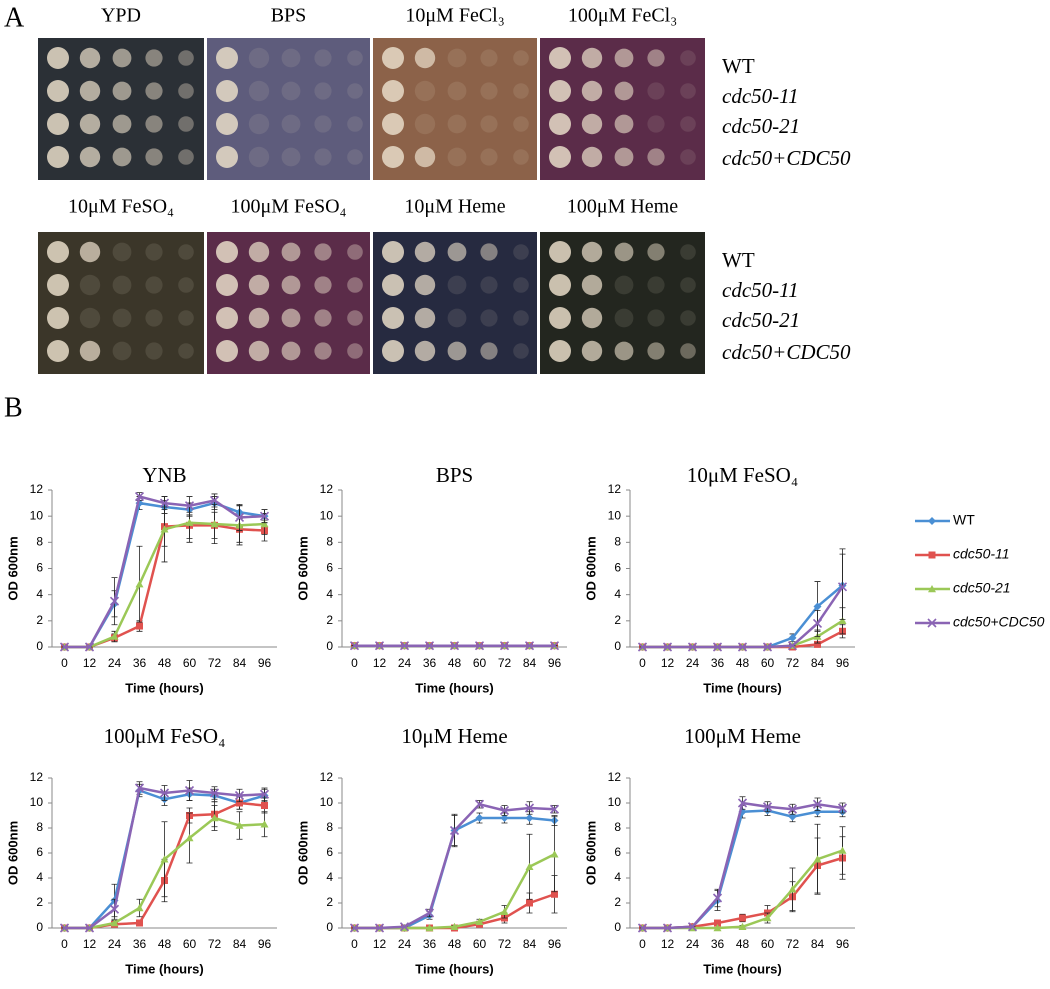 This screenshot has height=989, width=1050. What do you see at coordinates (454, 736) in the screenshot?
I see `chart-title: 10μM Heme` at bounding box center [454, 736].